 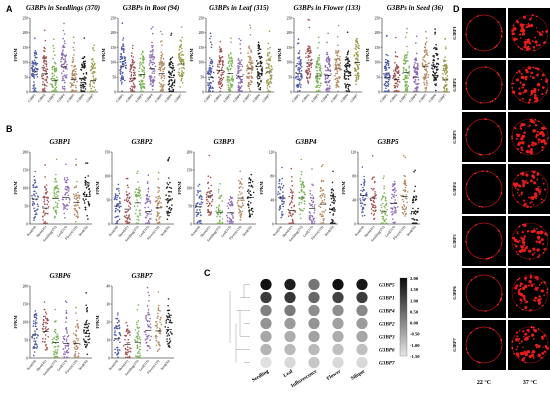 I want to click on panel-a-chart-3-ytick-label: 0, so click(x=203, y=92).